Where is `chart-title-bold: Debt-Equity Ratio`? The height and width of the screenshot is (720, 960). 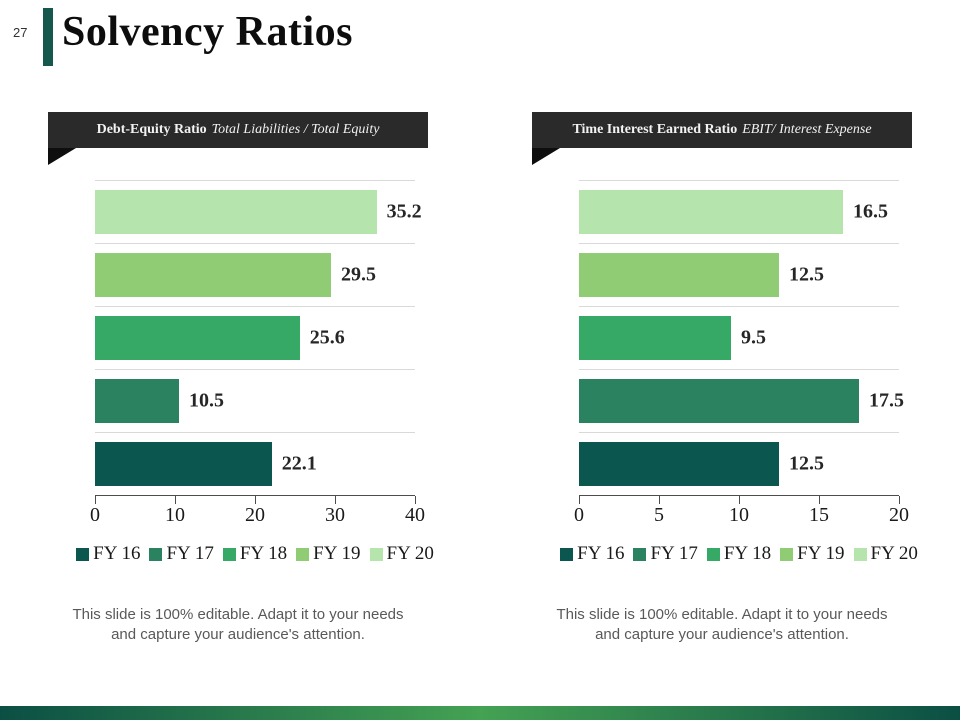
chart-title-bold: Debt-Equity Ratio is located at coordinates (151, 129).